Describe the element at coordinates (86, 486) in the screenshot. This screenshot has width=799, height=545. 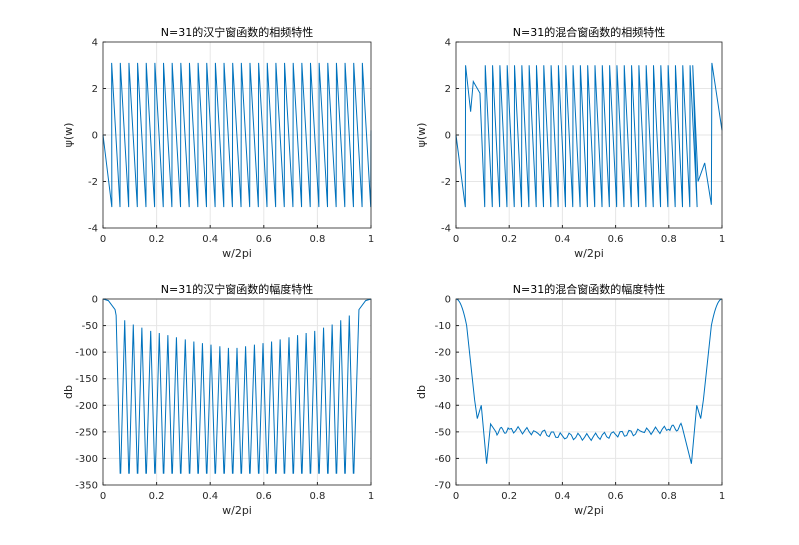
I see `y-tick-label: -350` at that location.